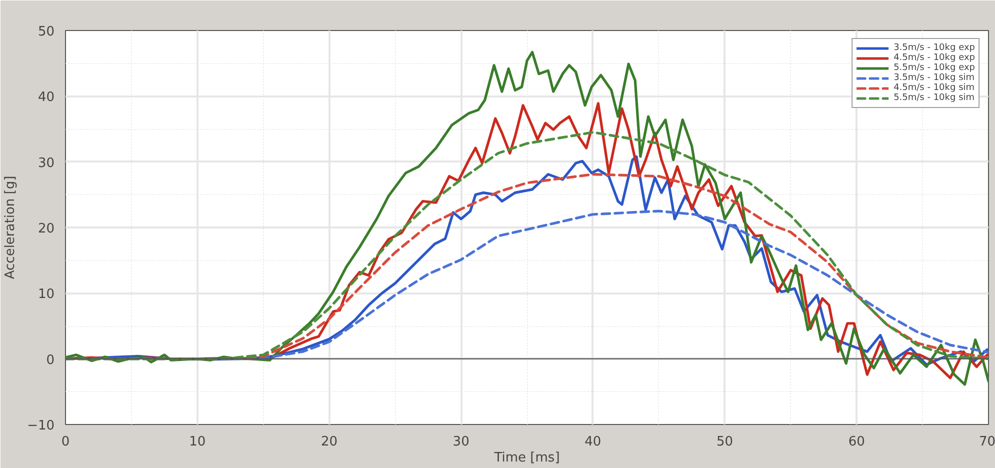 This screenshot has width=995, height=468. Describe the element at coordinates (65, 442) in the screenshot. I see `x-tick-label: 0` at that location.